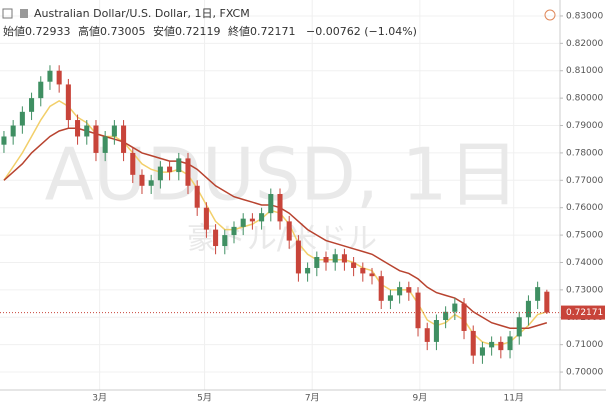  I want to click on change: −0.00762 (−1.04%), so click(361, 31).